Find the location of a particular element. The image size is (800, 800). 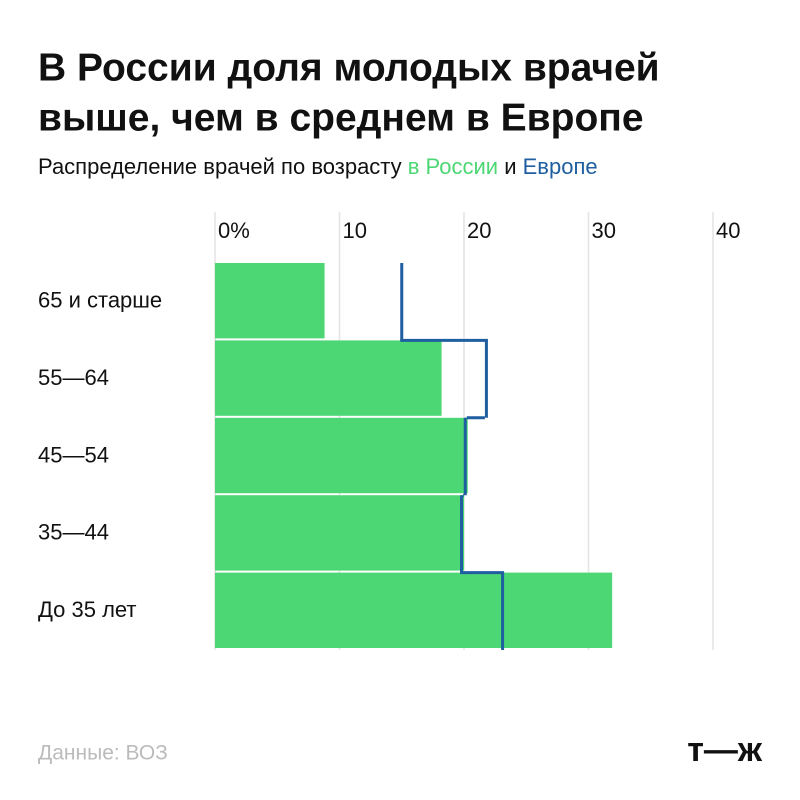

category-label: 45—54 is located at coordinates (73, 454).